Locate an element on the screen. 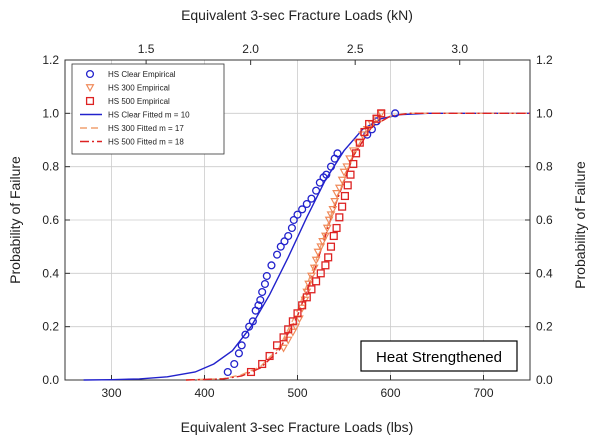 This screenshot has height=443, width=600. y-tick-label-right: 1.2 is located at coordinates (544, 60).